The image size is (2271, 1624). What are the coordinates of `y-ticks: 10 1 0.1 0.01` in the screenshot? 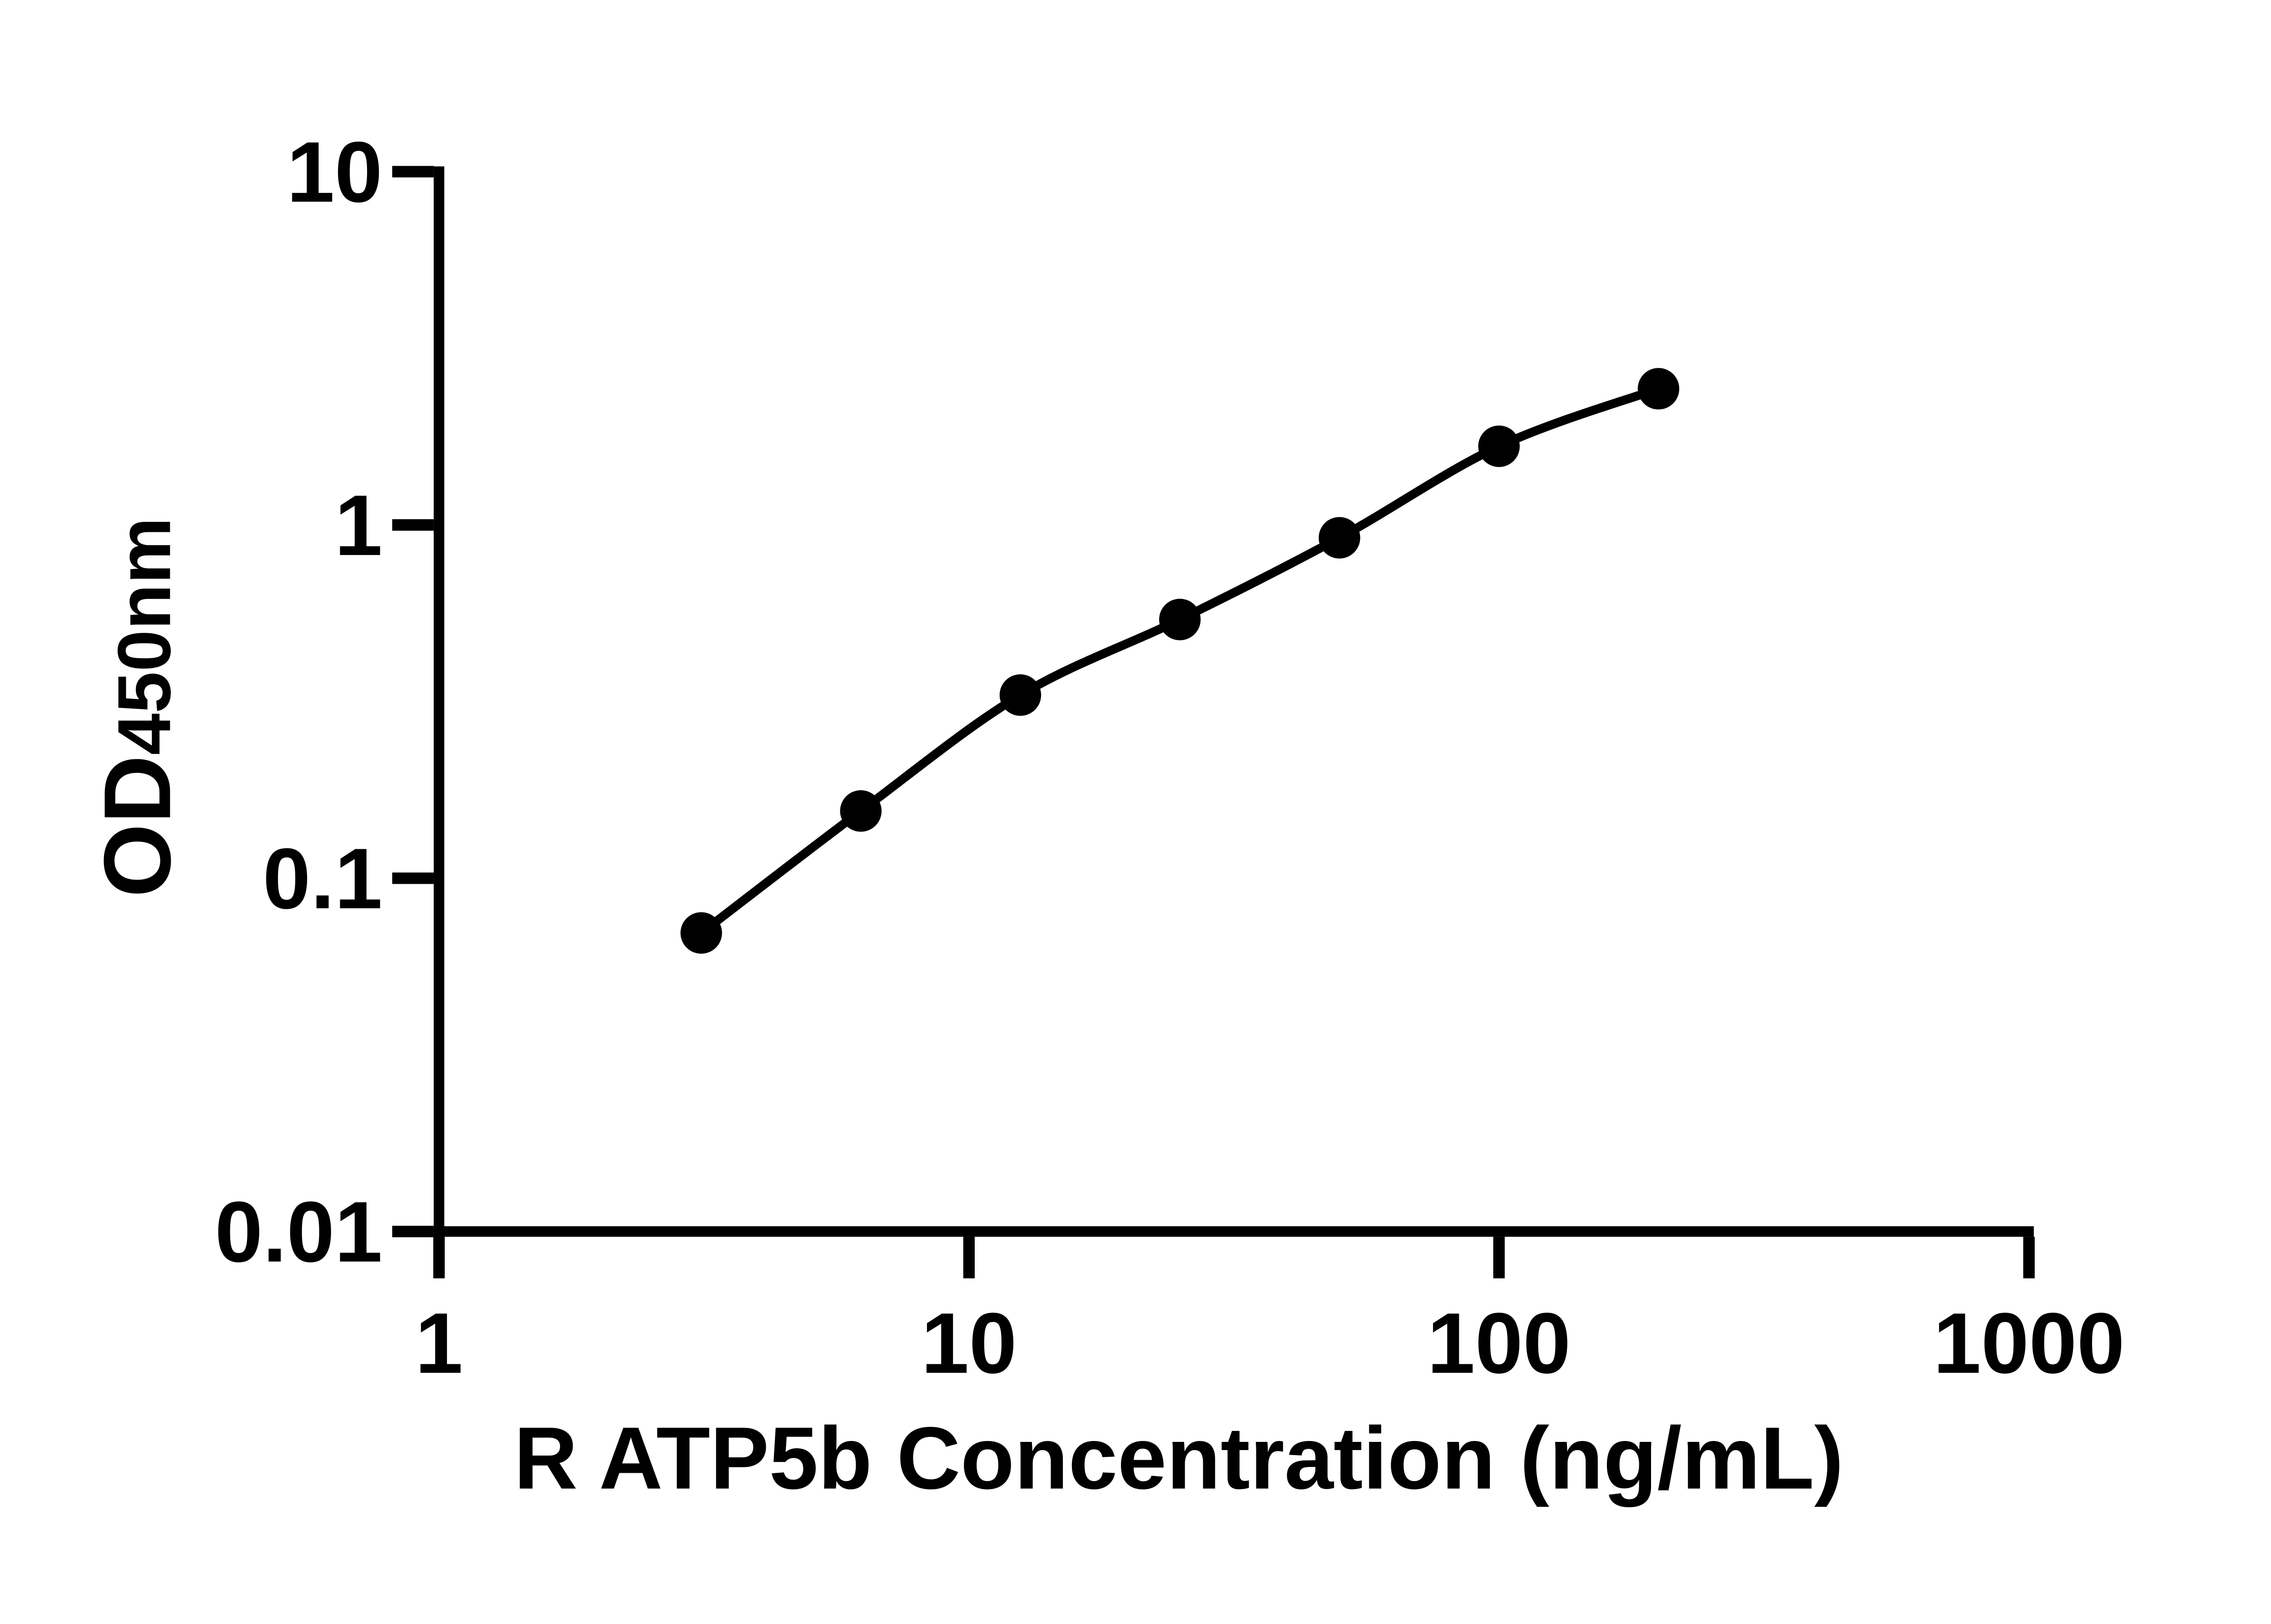 It's located at (324, 702).